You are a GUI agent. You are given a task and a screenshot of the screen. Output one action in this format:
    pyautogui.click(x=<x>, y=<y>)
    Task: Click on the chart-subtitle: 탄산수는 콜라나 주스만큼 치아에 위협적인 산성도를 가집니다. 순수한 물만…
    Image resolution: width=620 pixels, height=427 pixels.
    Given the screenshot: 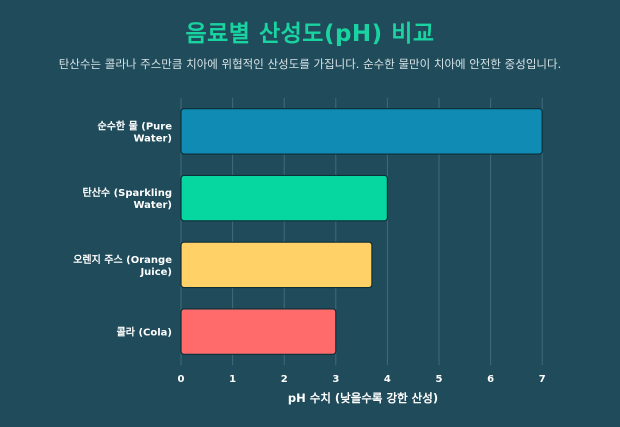 What is the action you would take?
    pyautogui.click(x=310, y=64)
    